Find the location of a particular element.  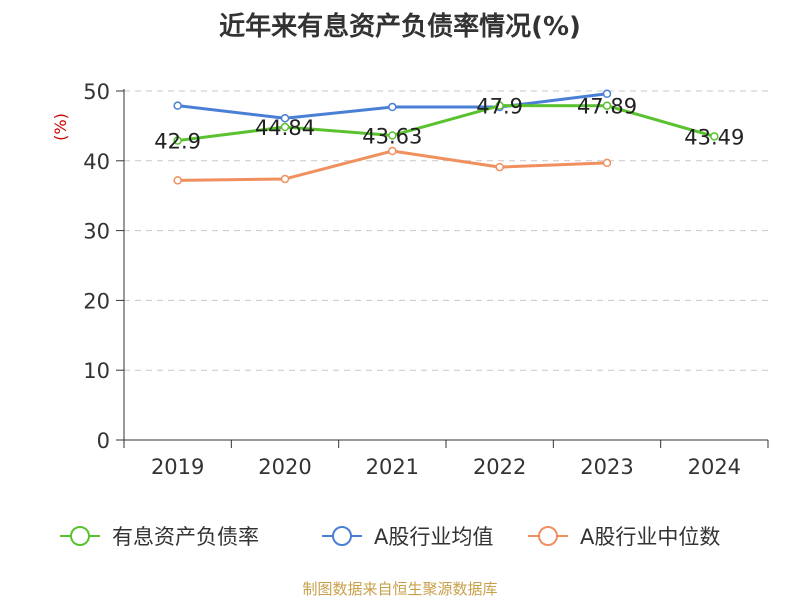

y-tick-label: 10 is located at coordinates (96, 371).